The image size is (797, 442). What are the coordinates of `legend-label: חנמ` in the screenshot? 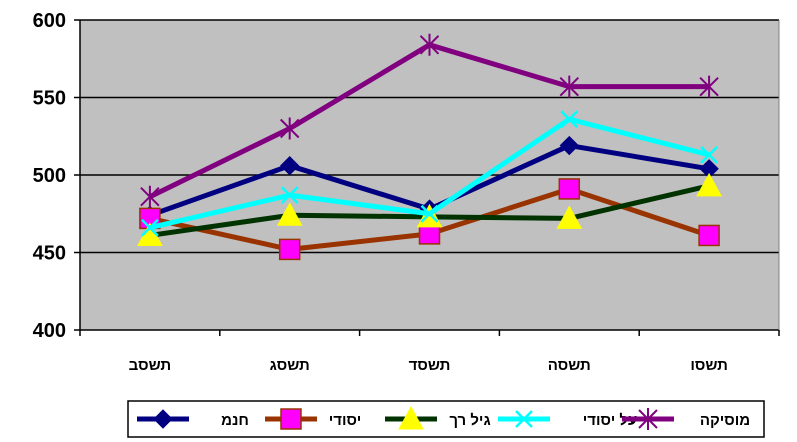 It's located at (235, 420).